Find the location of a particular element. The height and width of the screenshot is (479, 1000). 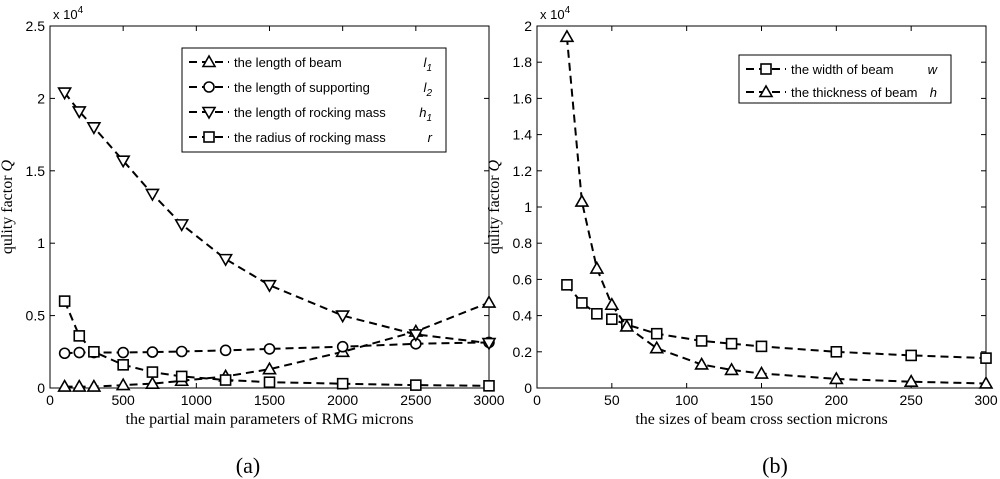

panel-caption: (a) is located at coordinates (248, 465).